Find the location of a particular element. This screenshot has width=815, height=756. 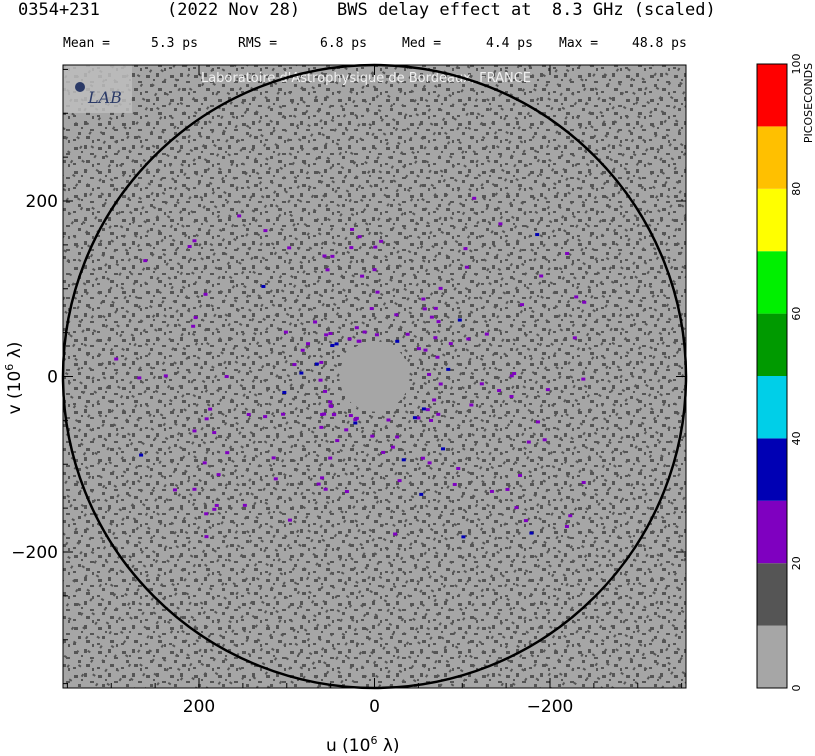

colorbar-tick-label: 40 is located at coordinates (796, 438).